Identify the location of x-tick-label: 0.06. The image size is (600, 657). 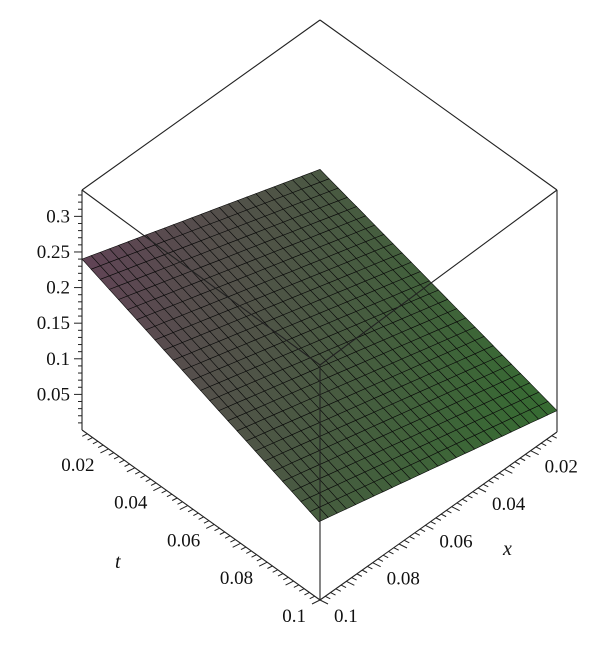
(455, 541).